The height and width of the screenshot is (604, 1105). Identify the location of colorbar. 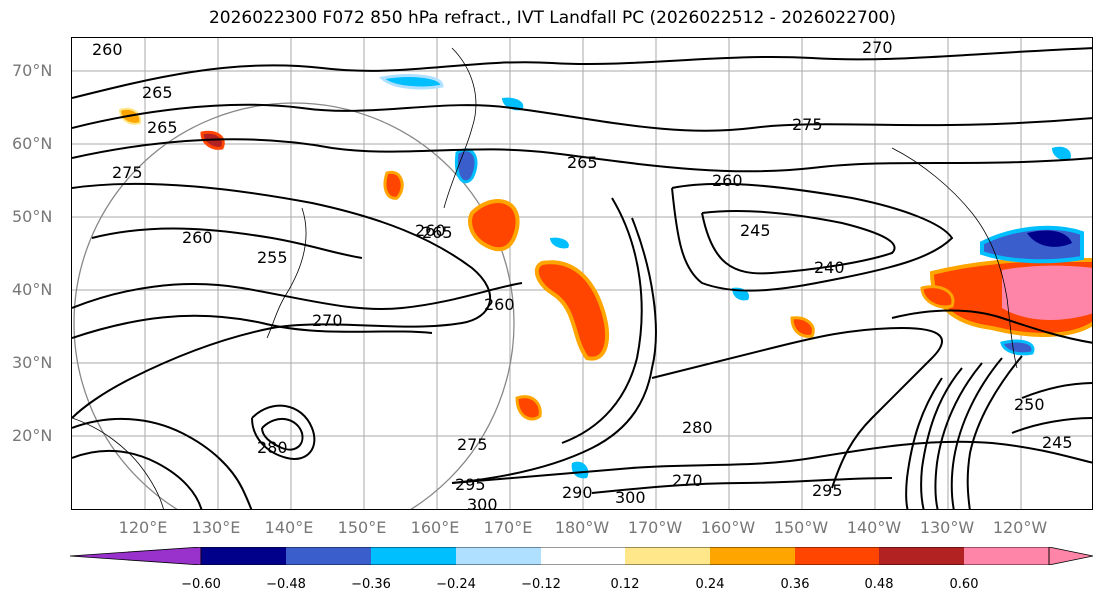
(582, 556).